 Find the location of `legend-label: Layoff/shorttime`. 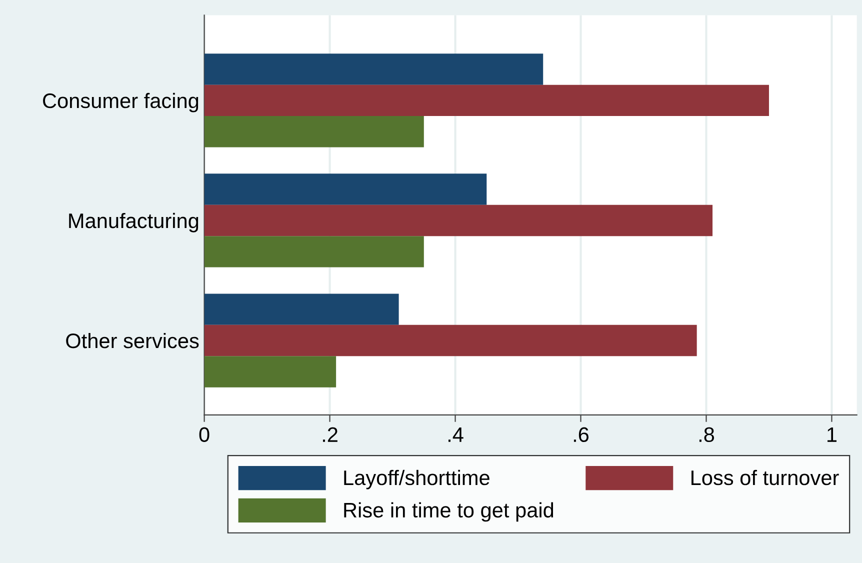

legend-label: Layoff/shorttime is located at coordinates (417, 480).